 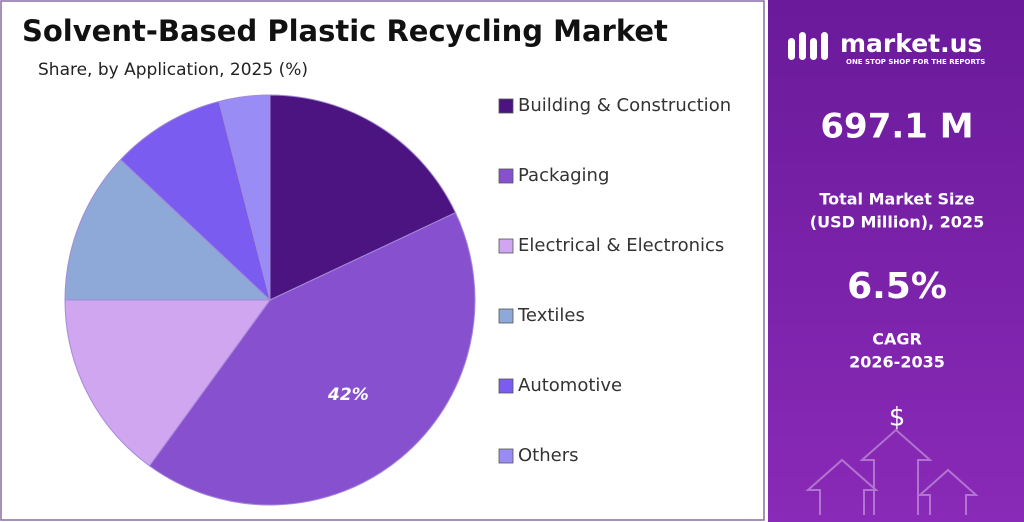 What do you see at coordinates (548, 455) in the screenshot?
I see `legend-label: Others` at bounding box center [548, 455].